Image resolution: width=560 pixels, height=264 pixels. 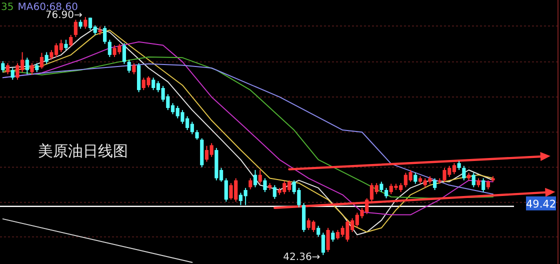 What do you see at coordinates (7, 7) in the screenshot?
I see `text: 35` at bounding box center [7, 7].